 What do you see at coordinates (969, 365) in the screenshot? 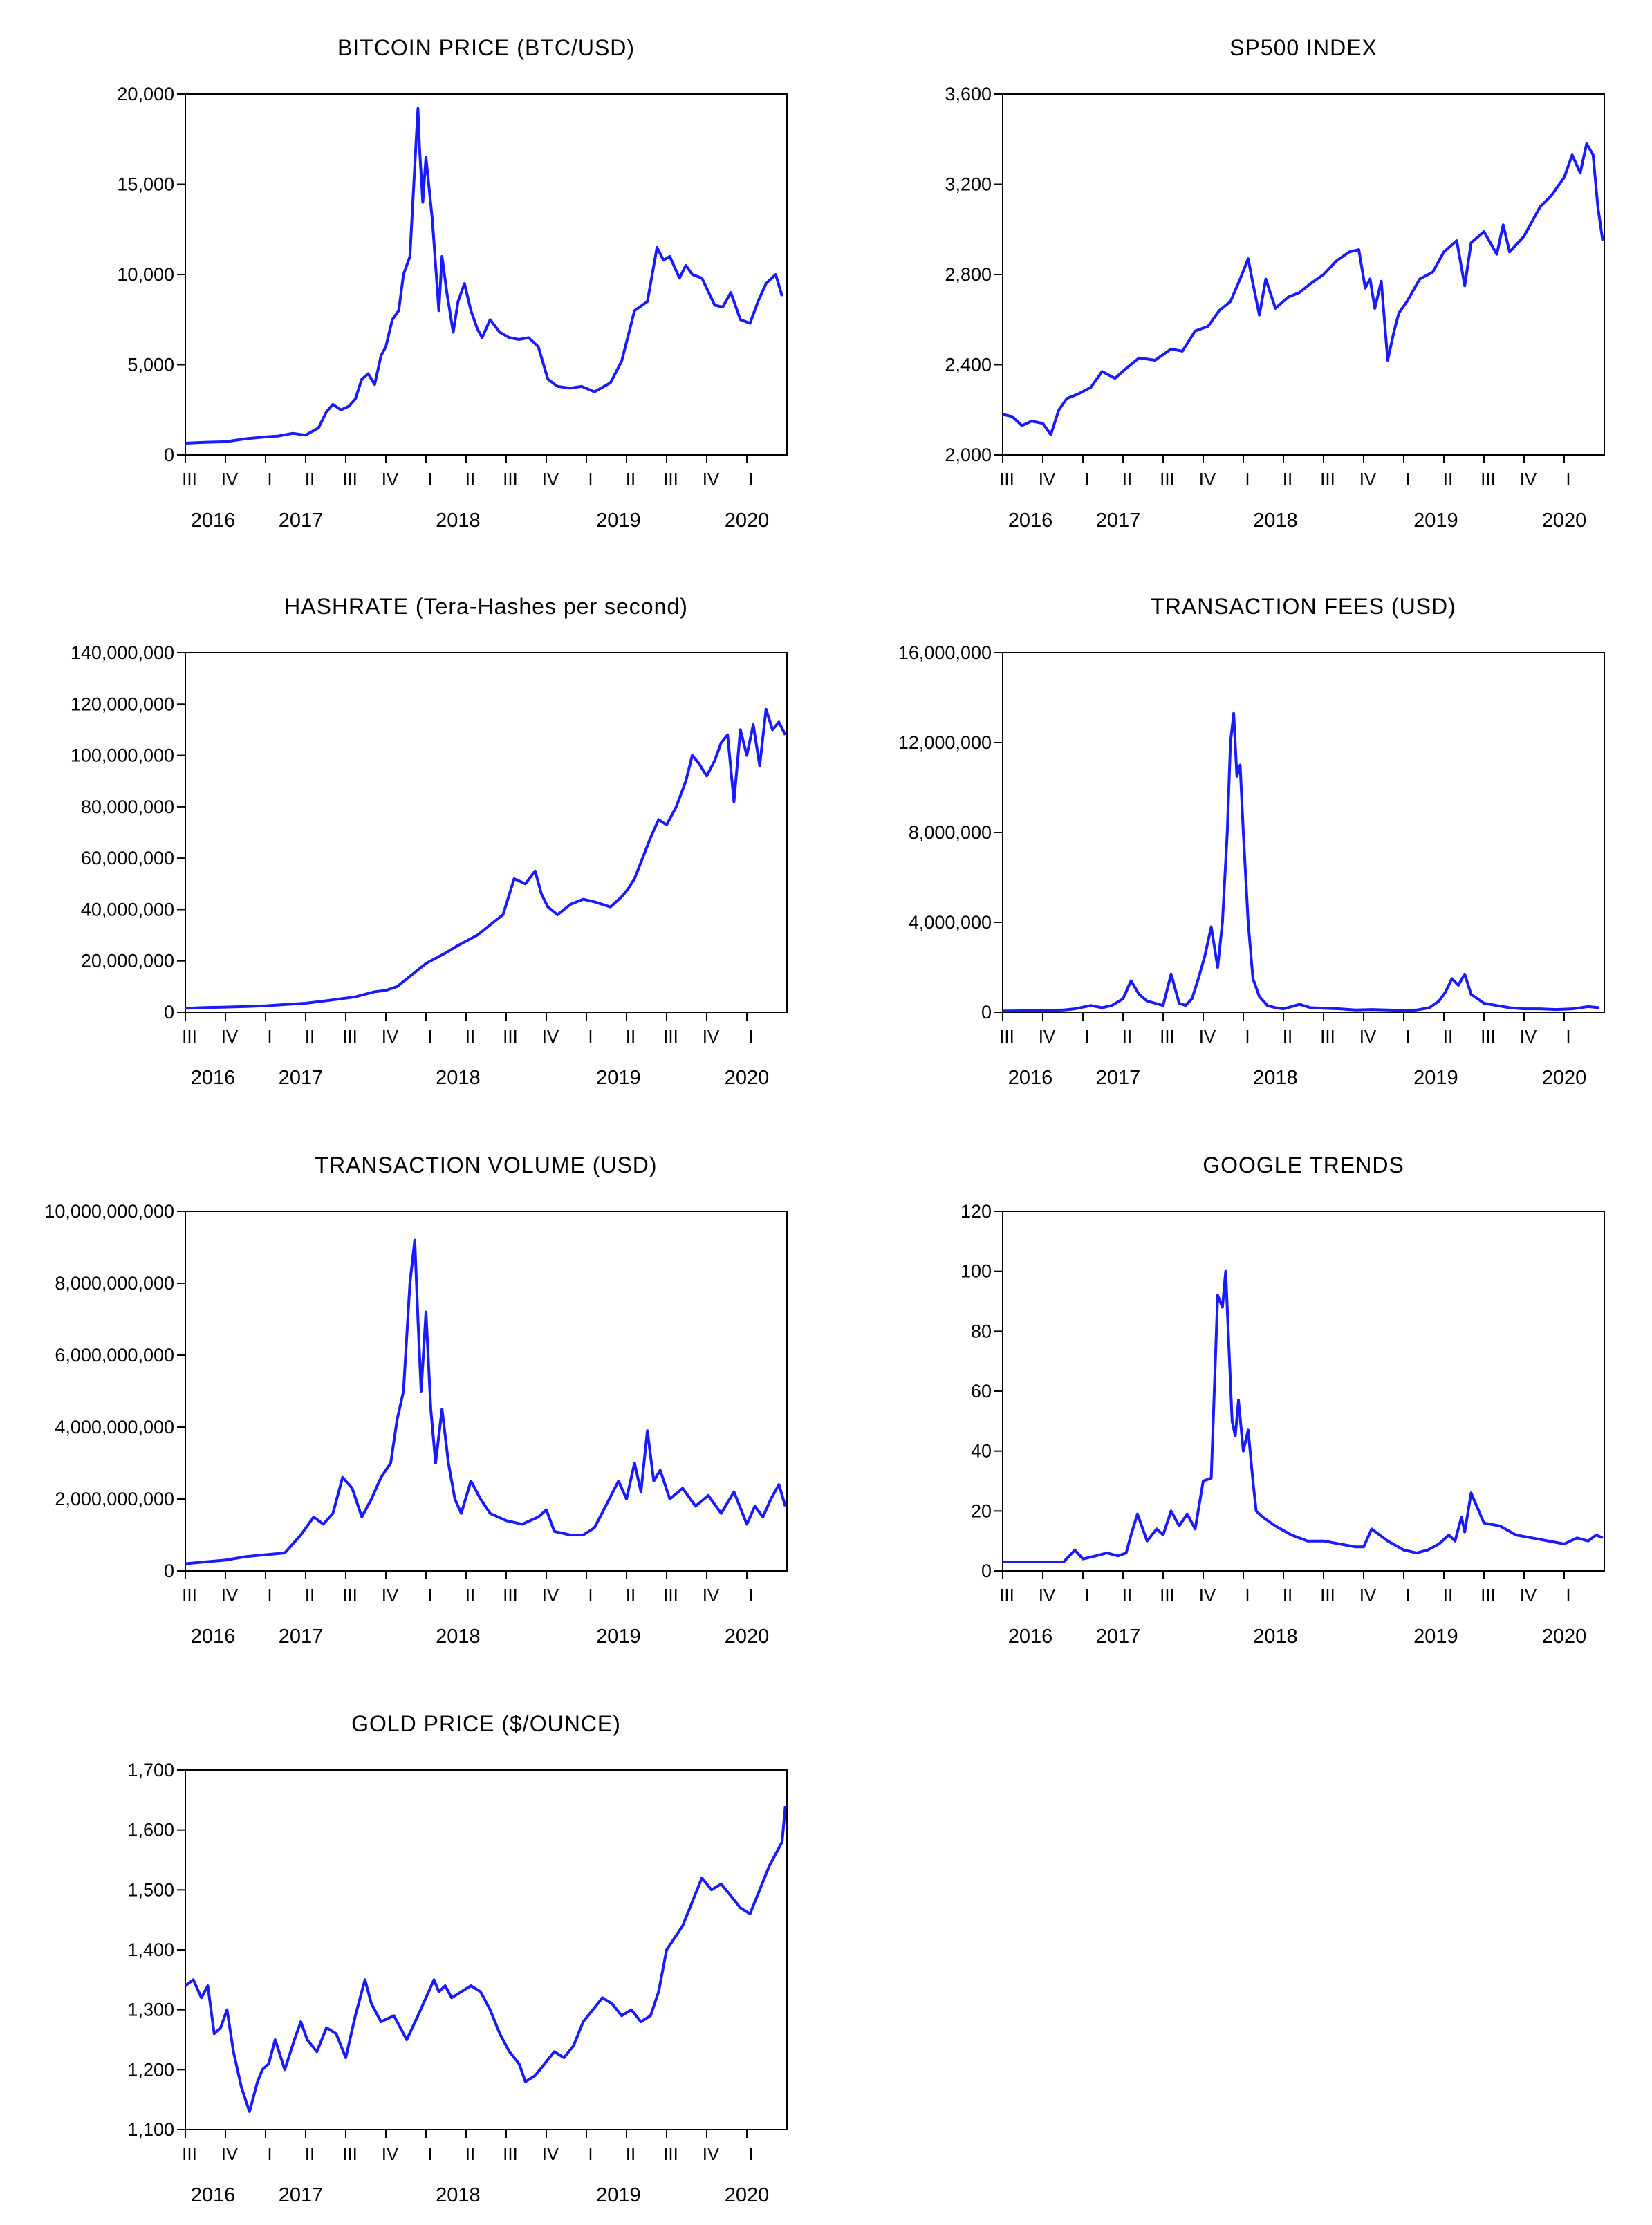
I see `y-tick-label: 2,400` at bounding box center [969, 365].